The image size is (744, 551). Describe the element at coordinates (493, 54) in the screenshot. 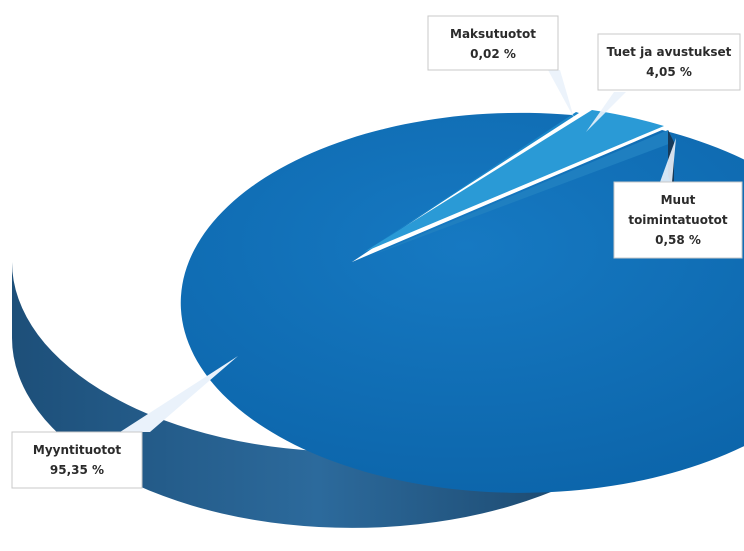

I see `label-value-maksutuotot: 0,02 %` at that location.